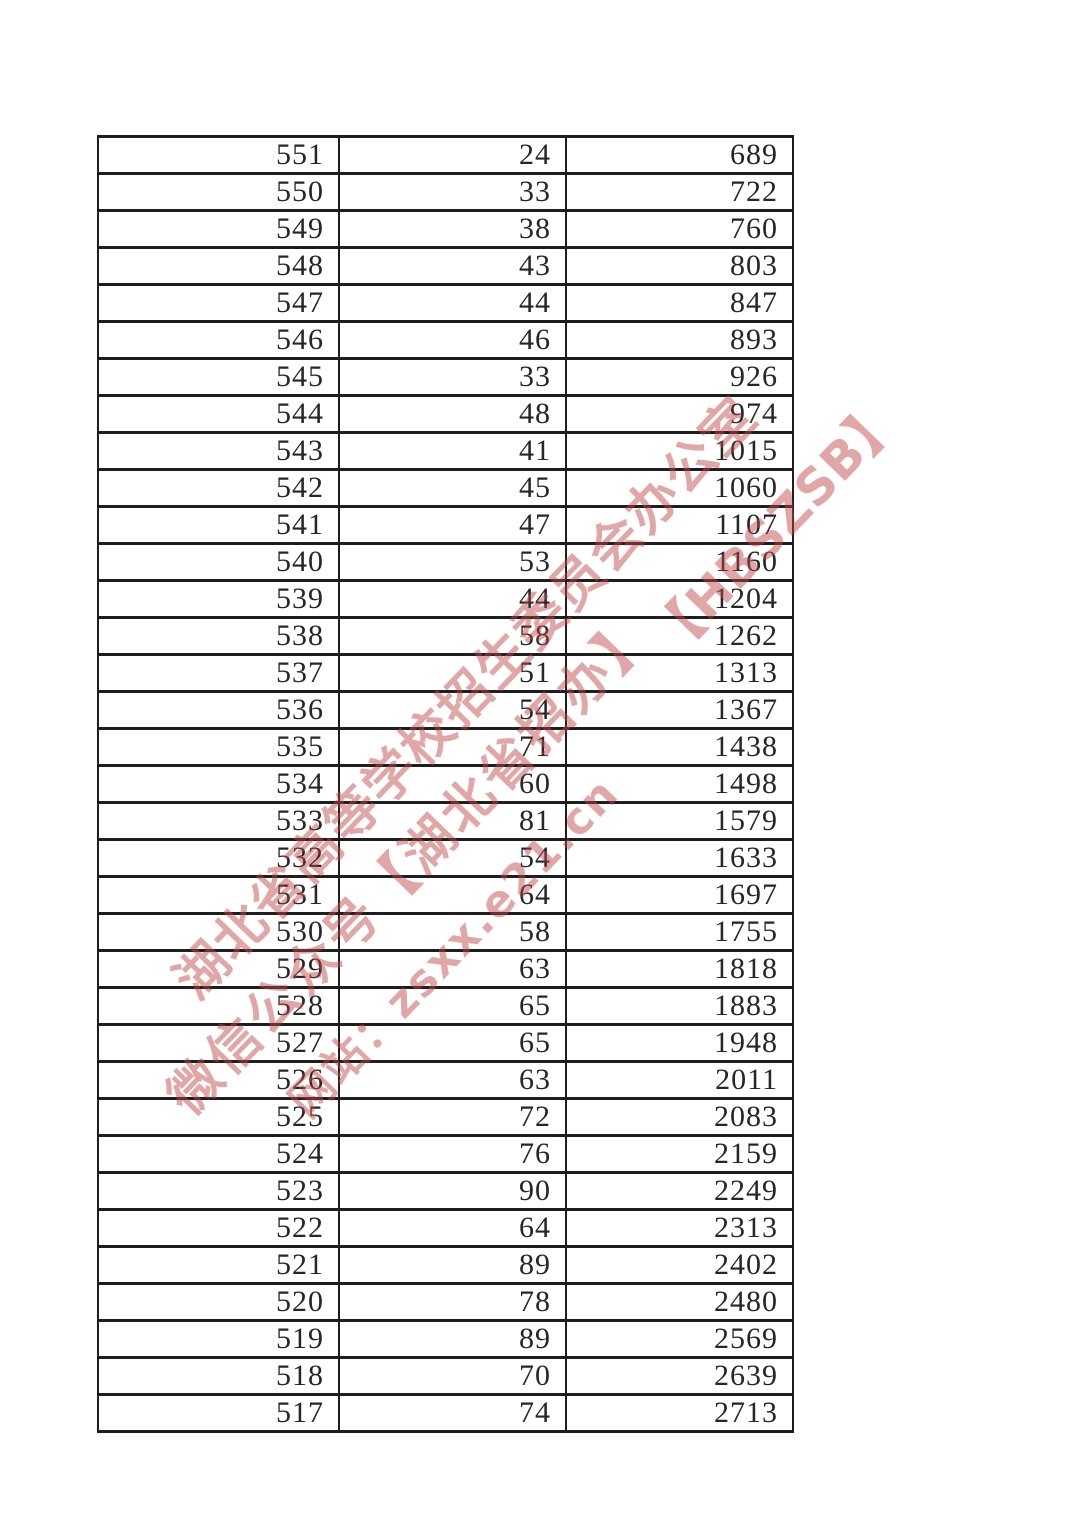 The image size is (1080, 1528). Describe the element at coordinates (218, 155) in the screenshot. I see `score-cell: 551` at that location.